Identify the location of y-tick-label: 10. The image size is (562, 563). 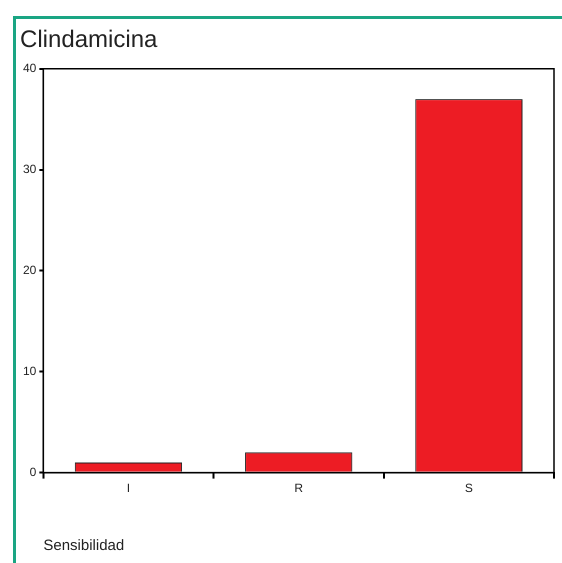
(29, 371).